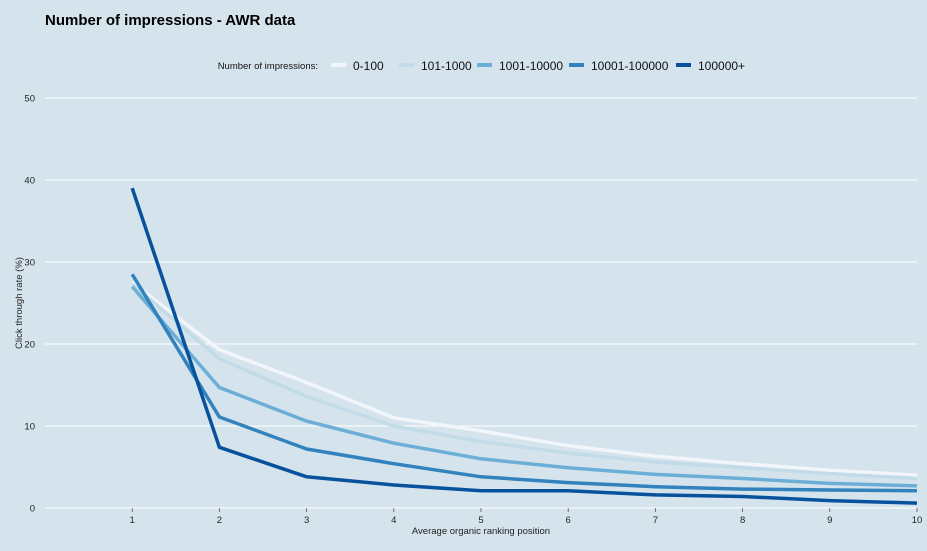 The height and width of the screenshot is (551, 927). I want to click on x-tick-label: 3, so click(306, 520).